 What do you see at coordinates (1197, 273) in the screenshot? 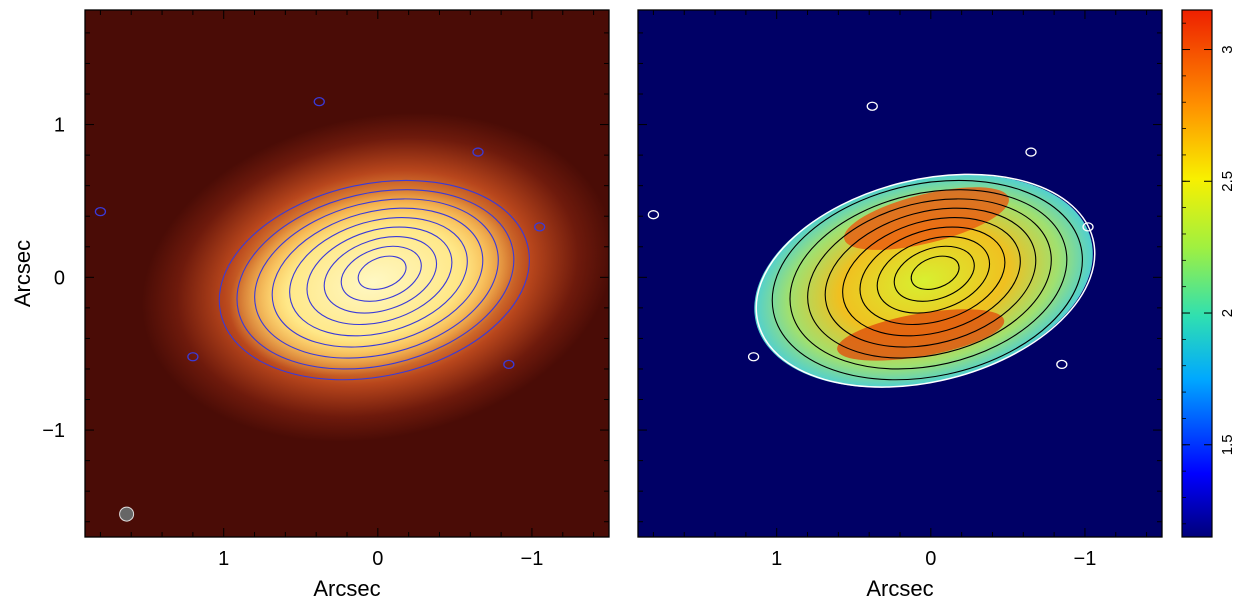
I see `colorbar-scale` at bounding box center [1197, 273].